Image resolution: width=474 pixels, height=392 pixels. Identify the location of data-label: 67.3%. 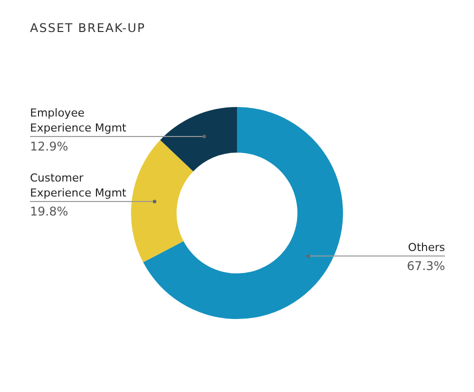
(425, 266).